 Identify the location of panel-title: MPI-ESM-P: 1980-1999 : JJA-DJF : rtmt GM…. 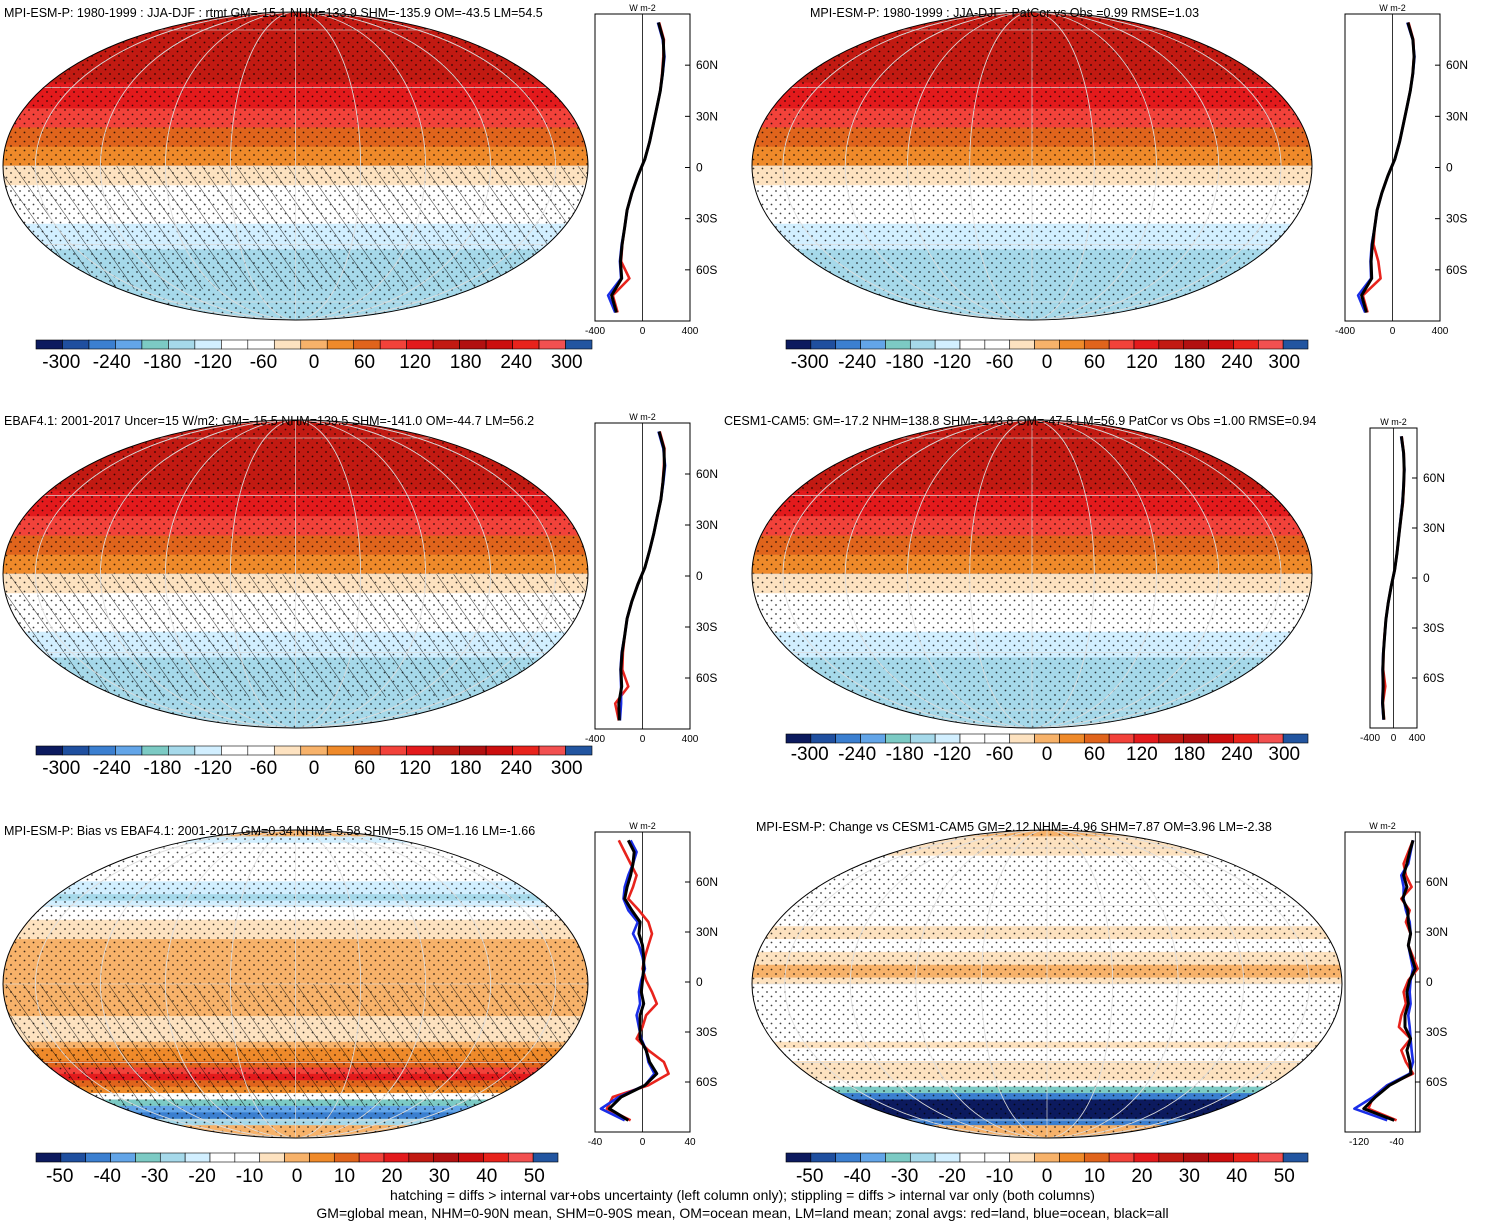
(273, 13).